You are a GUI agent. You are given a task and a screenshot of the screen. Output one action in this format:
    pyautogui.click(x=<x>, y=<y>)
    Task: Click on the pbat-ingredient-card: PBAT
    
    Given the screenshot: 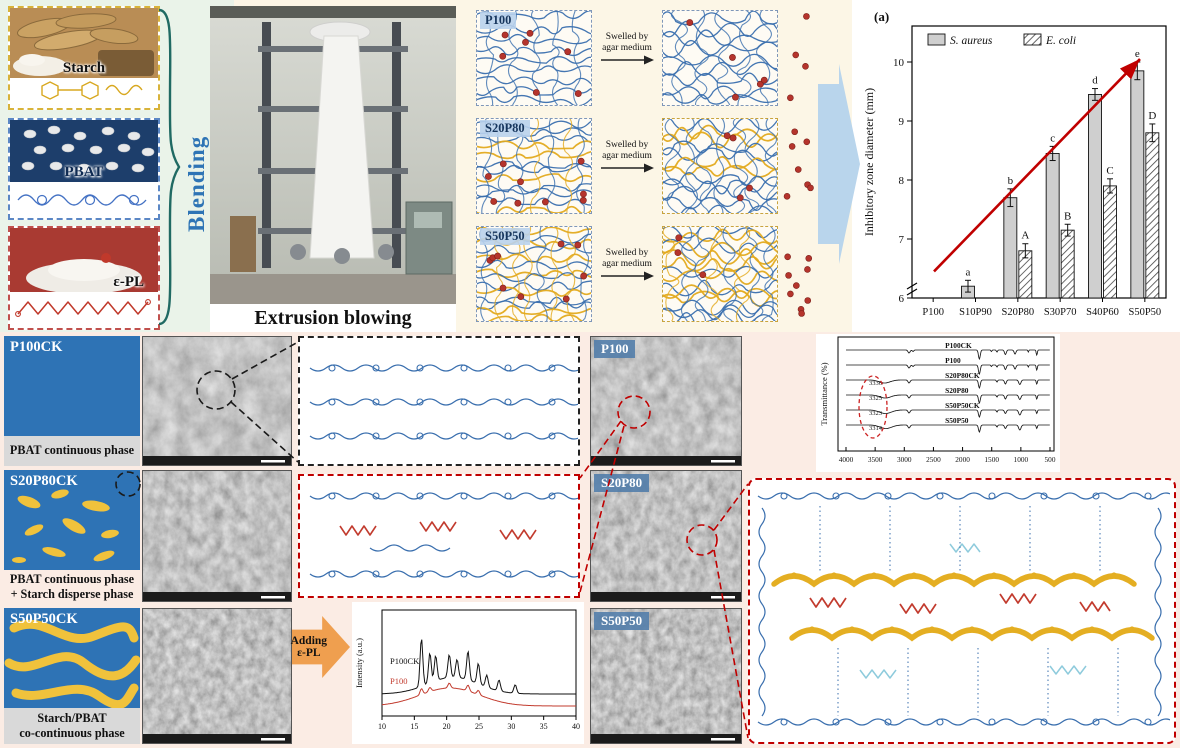 What is the action you would take?
    pyautogui.click(x=84, y=169)
    